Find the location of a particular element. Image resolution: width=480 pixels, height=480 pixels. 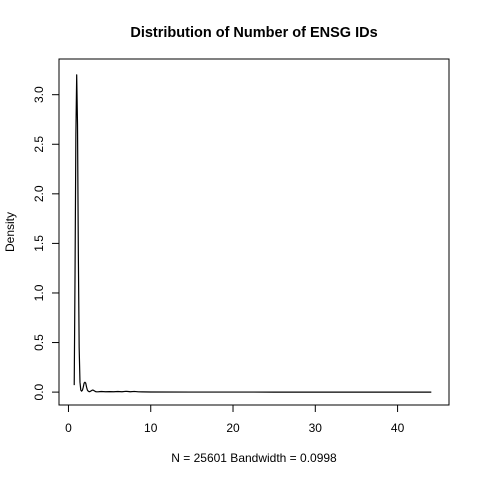

x-axis: 0 10 20 30 40 is located at coordinates (235, 419).